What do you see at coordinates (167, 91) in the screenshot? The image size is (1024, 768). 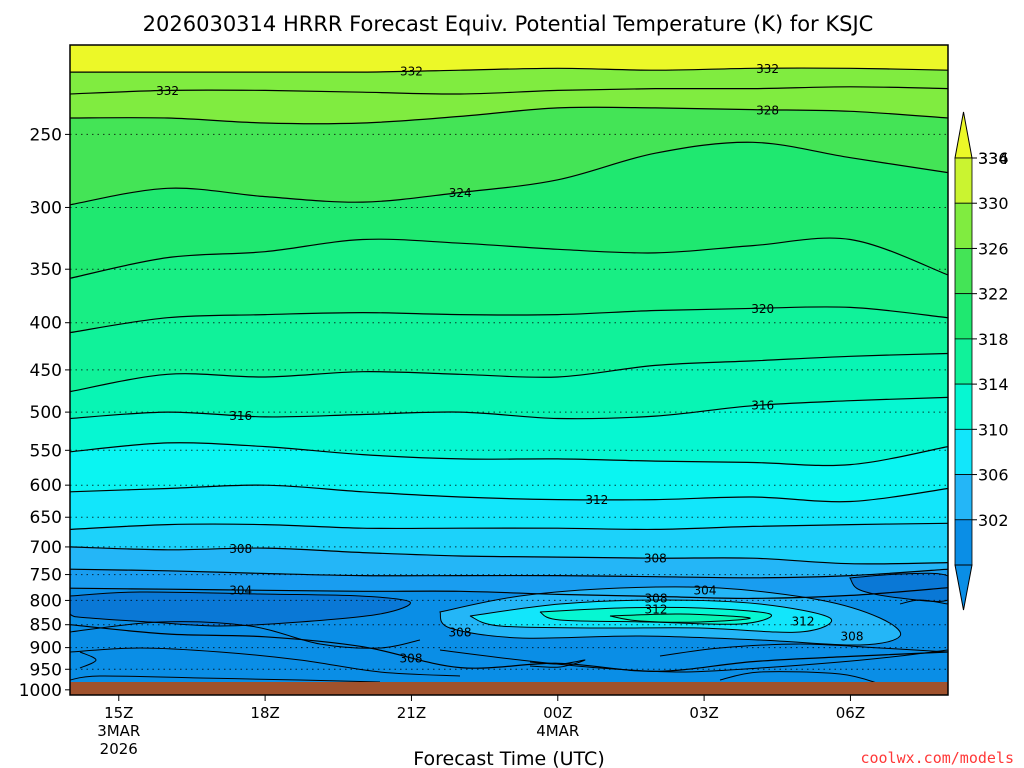 I see `contour-label-1: 332` at bounding box center [167, 91].